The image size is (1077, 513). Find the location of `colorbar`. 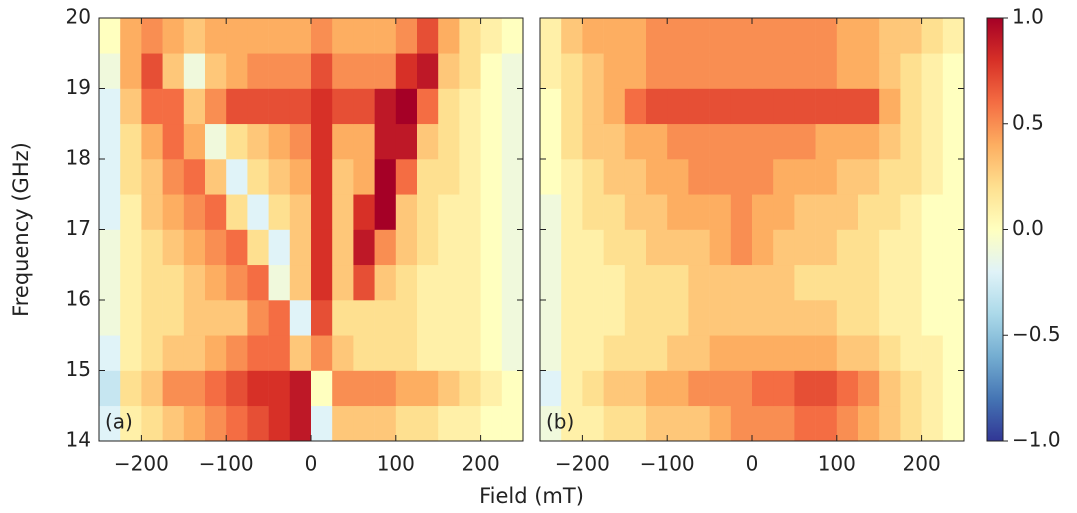

colorbar is located at coordinates (995, 229).